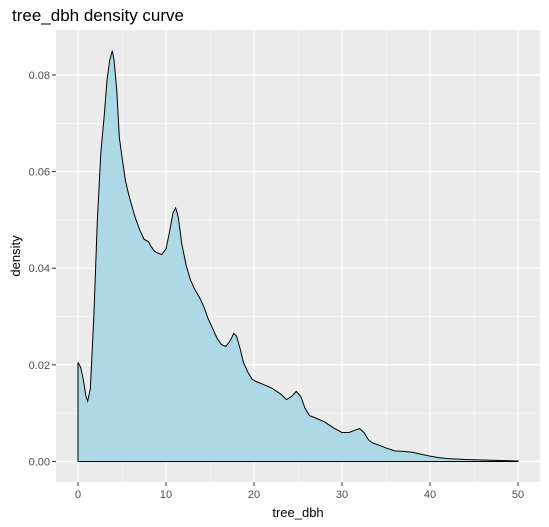 The height and width of the screenshot is (527, 549). I want to click on x-tick-label: 50, so click(518, 495).